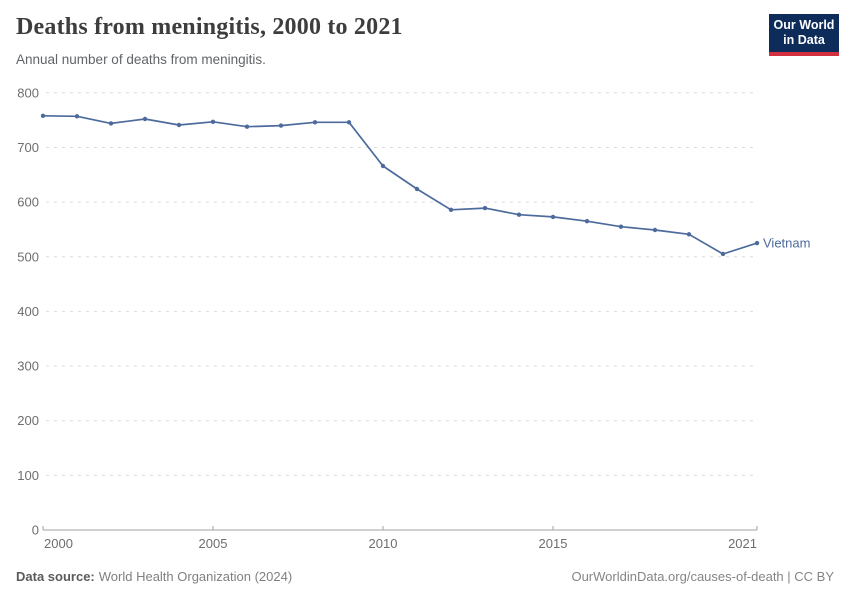  I want to click on x-tick-label: 2021, so click(742, 543).